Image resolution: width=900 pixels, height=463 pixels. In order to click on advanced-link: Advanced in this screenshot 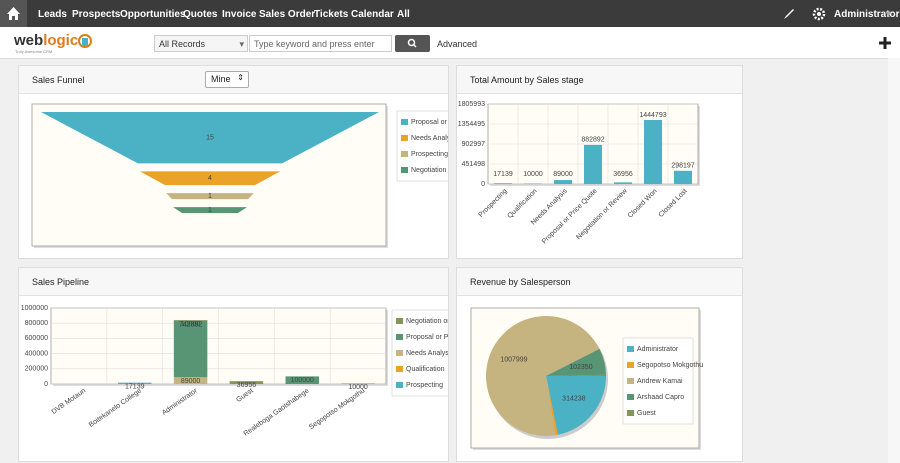, I will do `click(457, 44)`.